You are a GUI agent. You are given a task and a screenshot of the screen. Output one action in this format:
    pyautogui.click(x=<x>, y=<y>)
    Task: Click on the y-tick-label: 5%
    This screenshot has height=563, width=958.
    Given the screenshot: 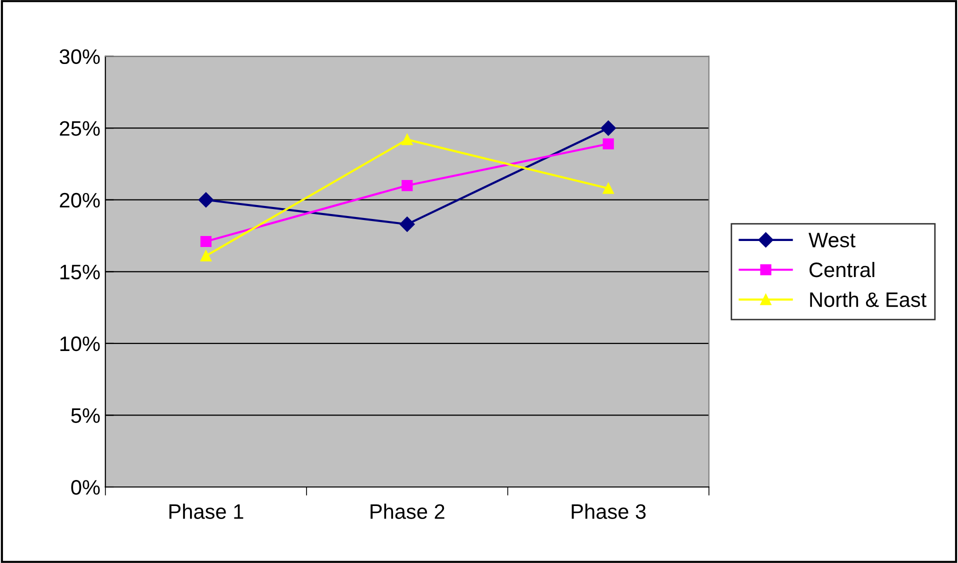 What is the action you would take?
    pyautogui.click(x=85, y=415)
    